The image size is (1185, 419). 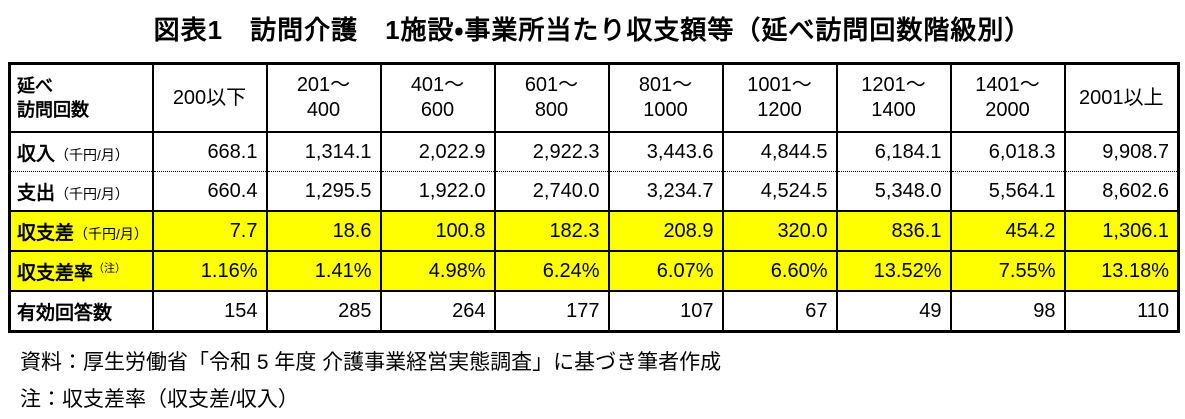 What do you see at coordinates (46, 233) in the screenshot?
I see `row-label-text: 収支差` at bounding box center [46, 233].